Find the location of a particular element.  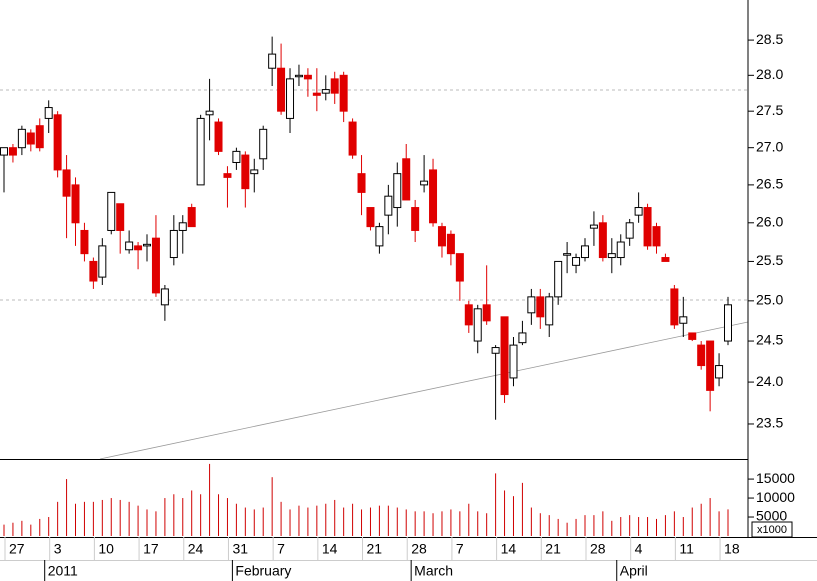

y-tick-label: 27.0 is located at coordinates (769, 146).